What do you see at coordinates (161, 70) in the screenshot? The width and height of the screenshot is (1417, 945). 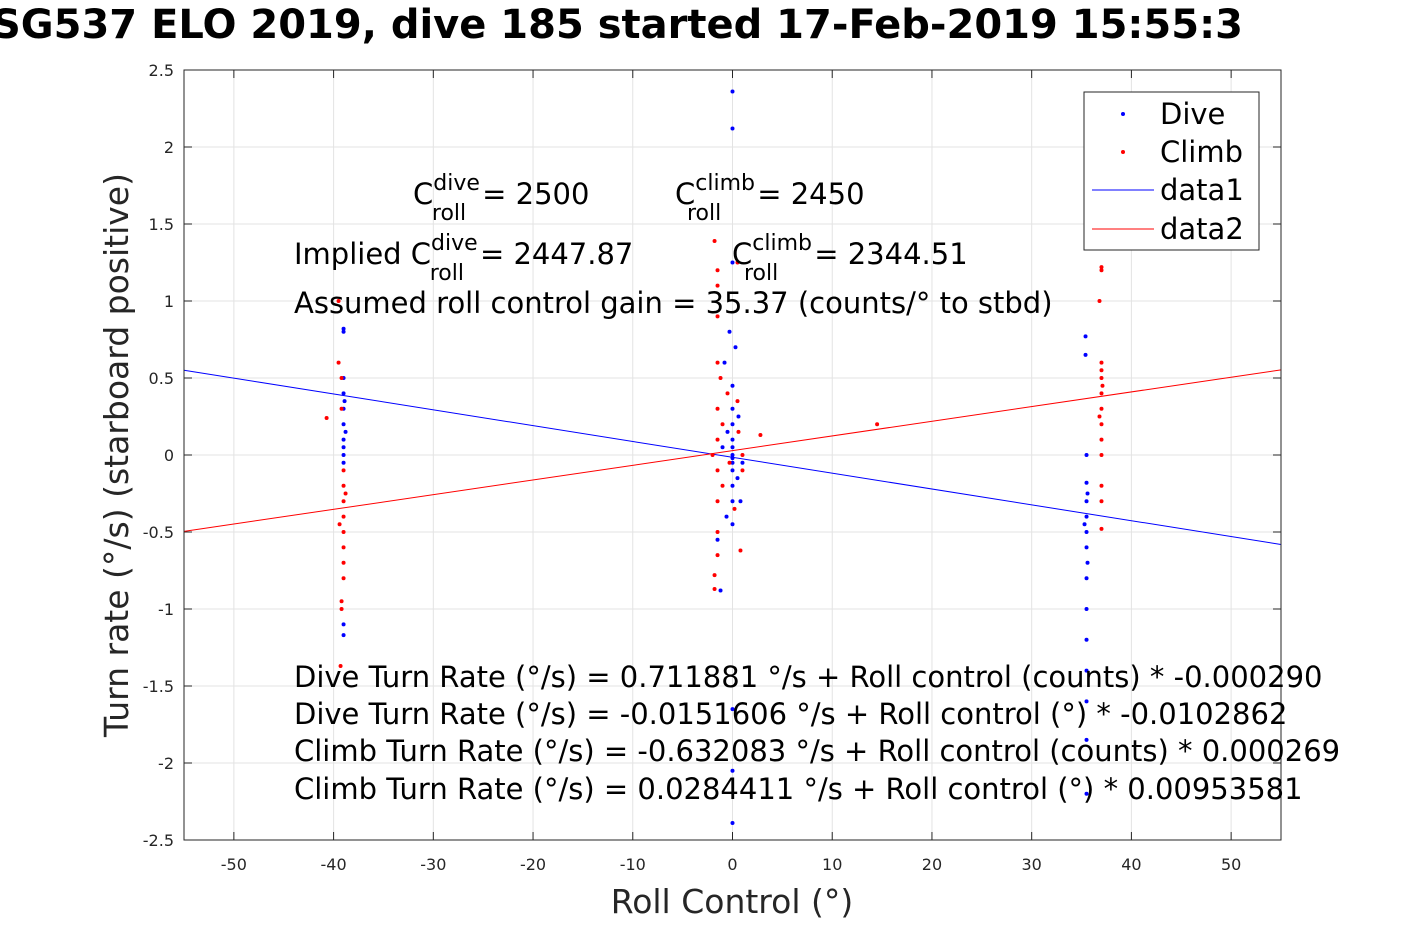 I see `y-tick-label: 2.5` at bounding box center [161, 70].